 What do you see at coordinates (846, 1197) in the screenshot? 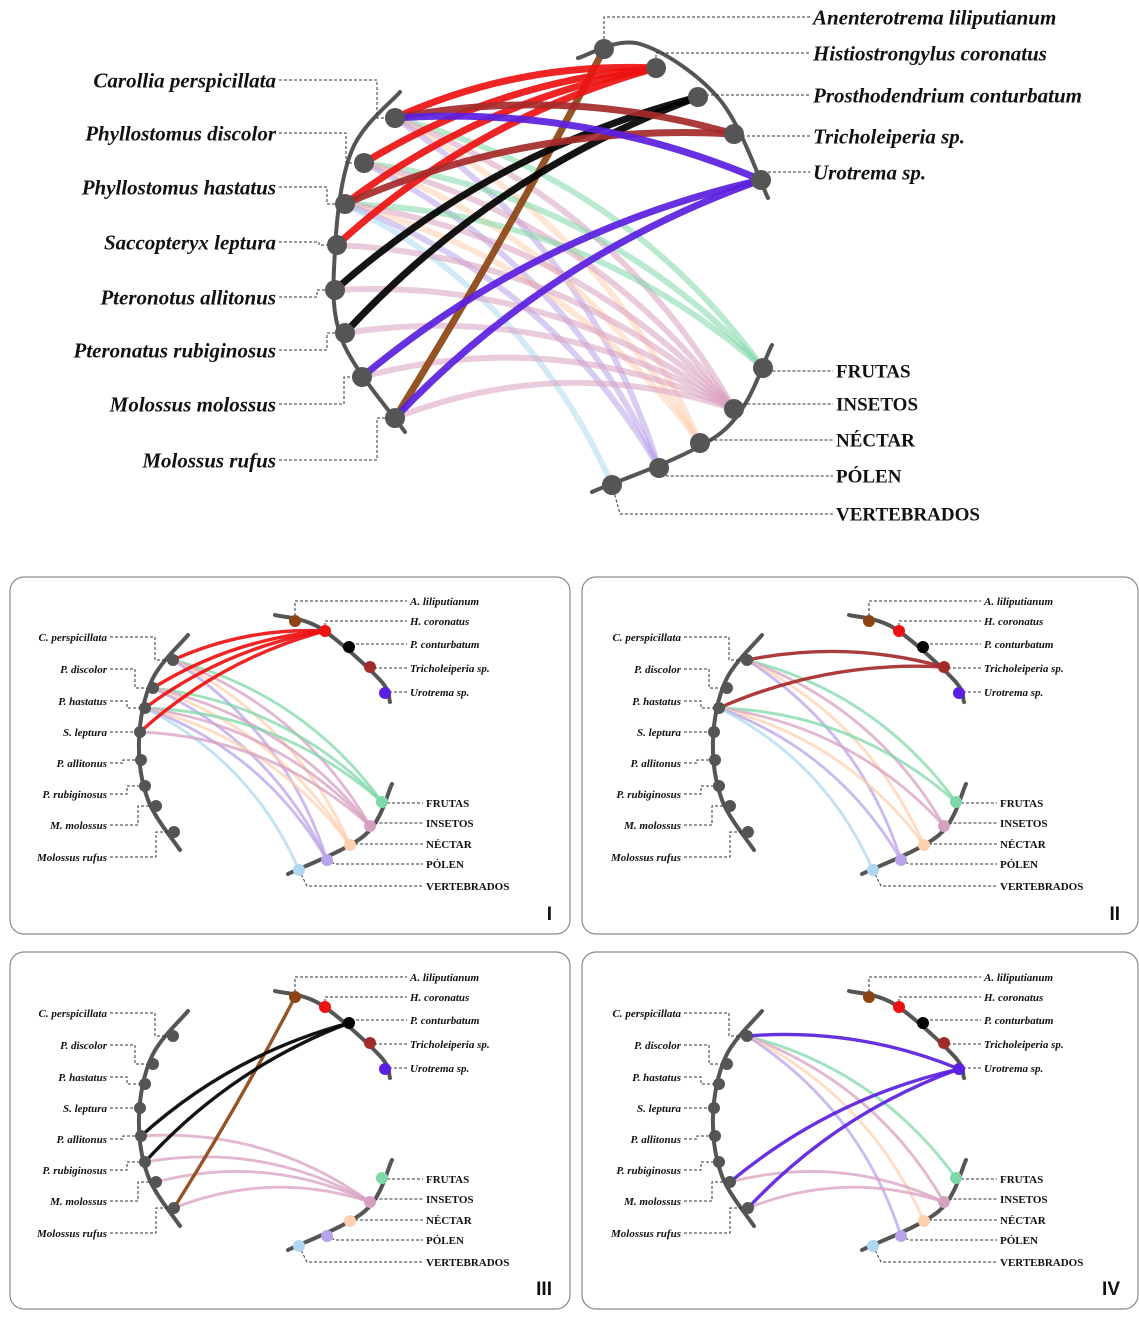
I see `diet-link-molossus-rufus-insetos` at bounding box center [846, 1197].